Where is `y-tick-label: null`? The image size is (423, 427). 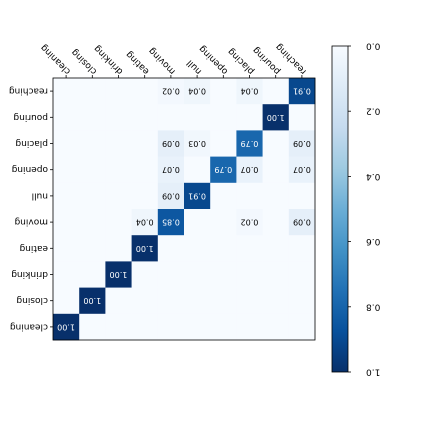
y-tick-label: null is located at coordinates (40, 195).